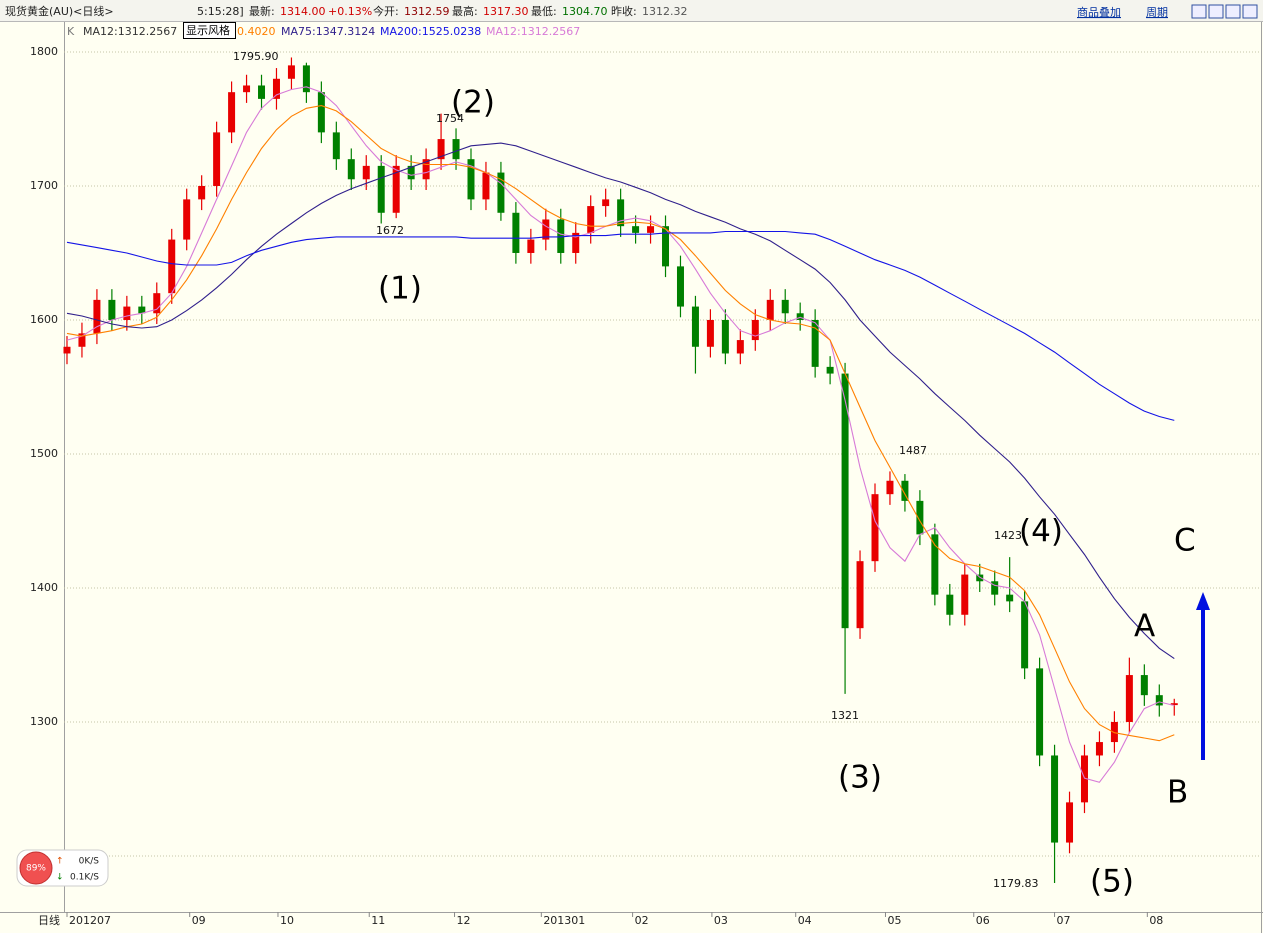  I want to click on annotation: 1754, so click(450, 118).